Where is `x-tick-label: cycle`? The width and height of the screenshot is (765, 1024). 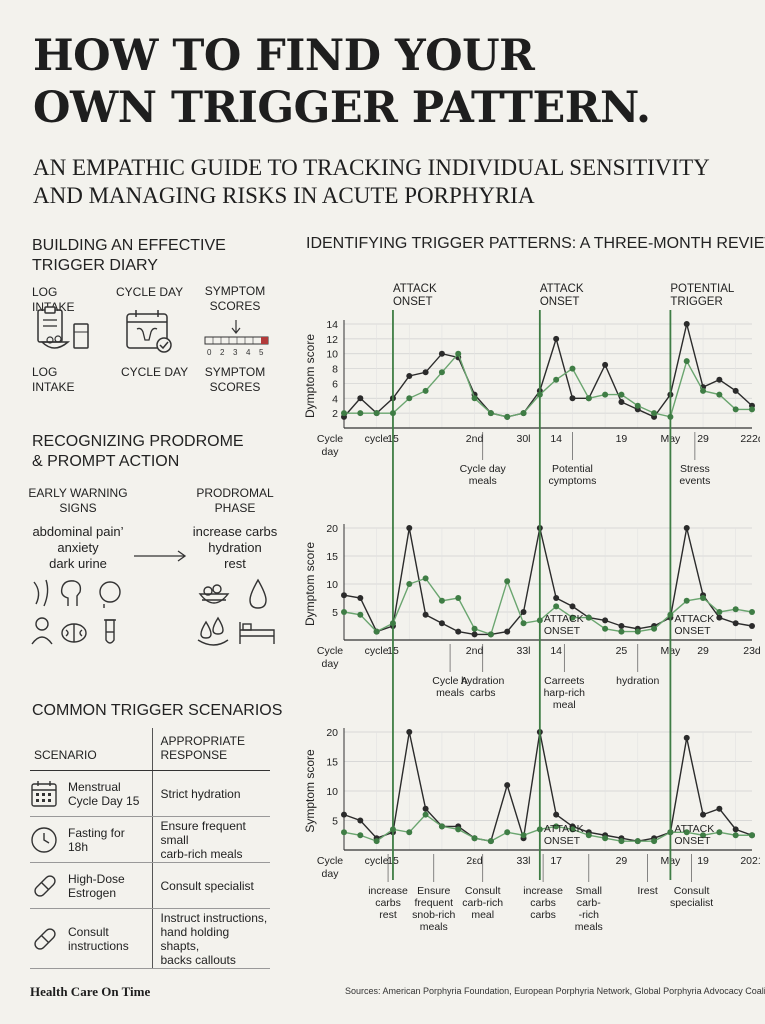
x-tick-label: cycle is located at coordinates (377, 861).